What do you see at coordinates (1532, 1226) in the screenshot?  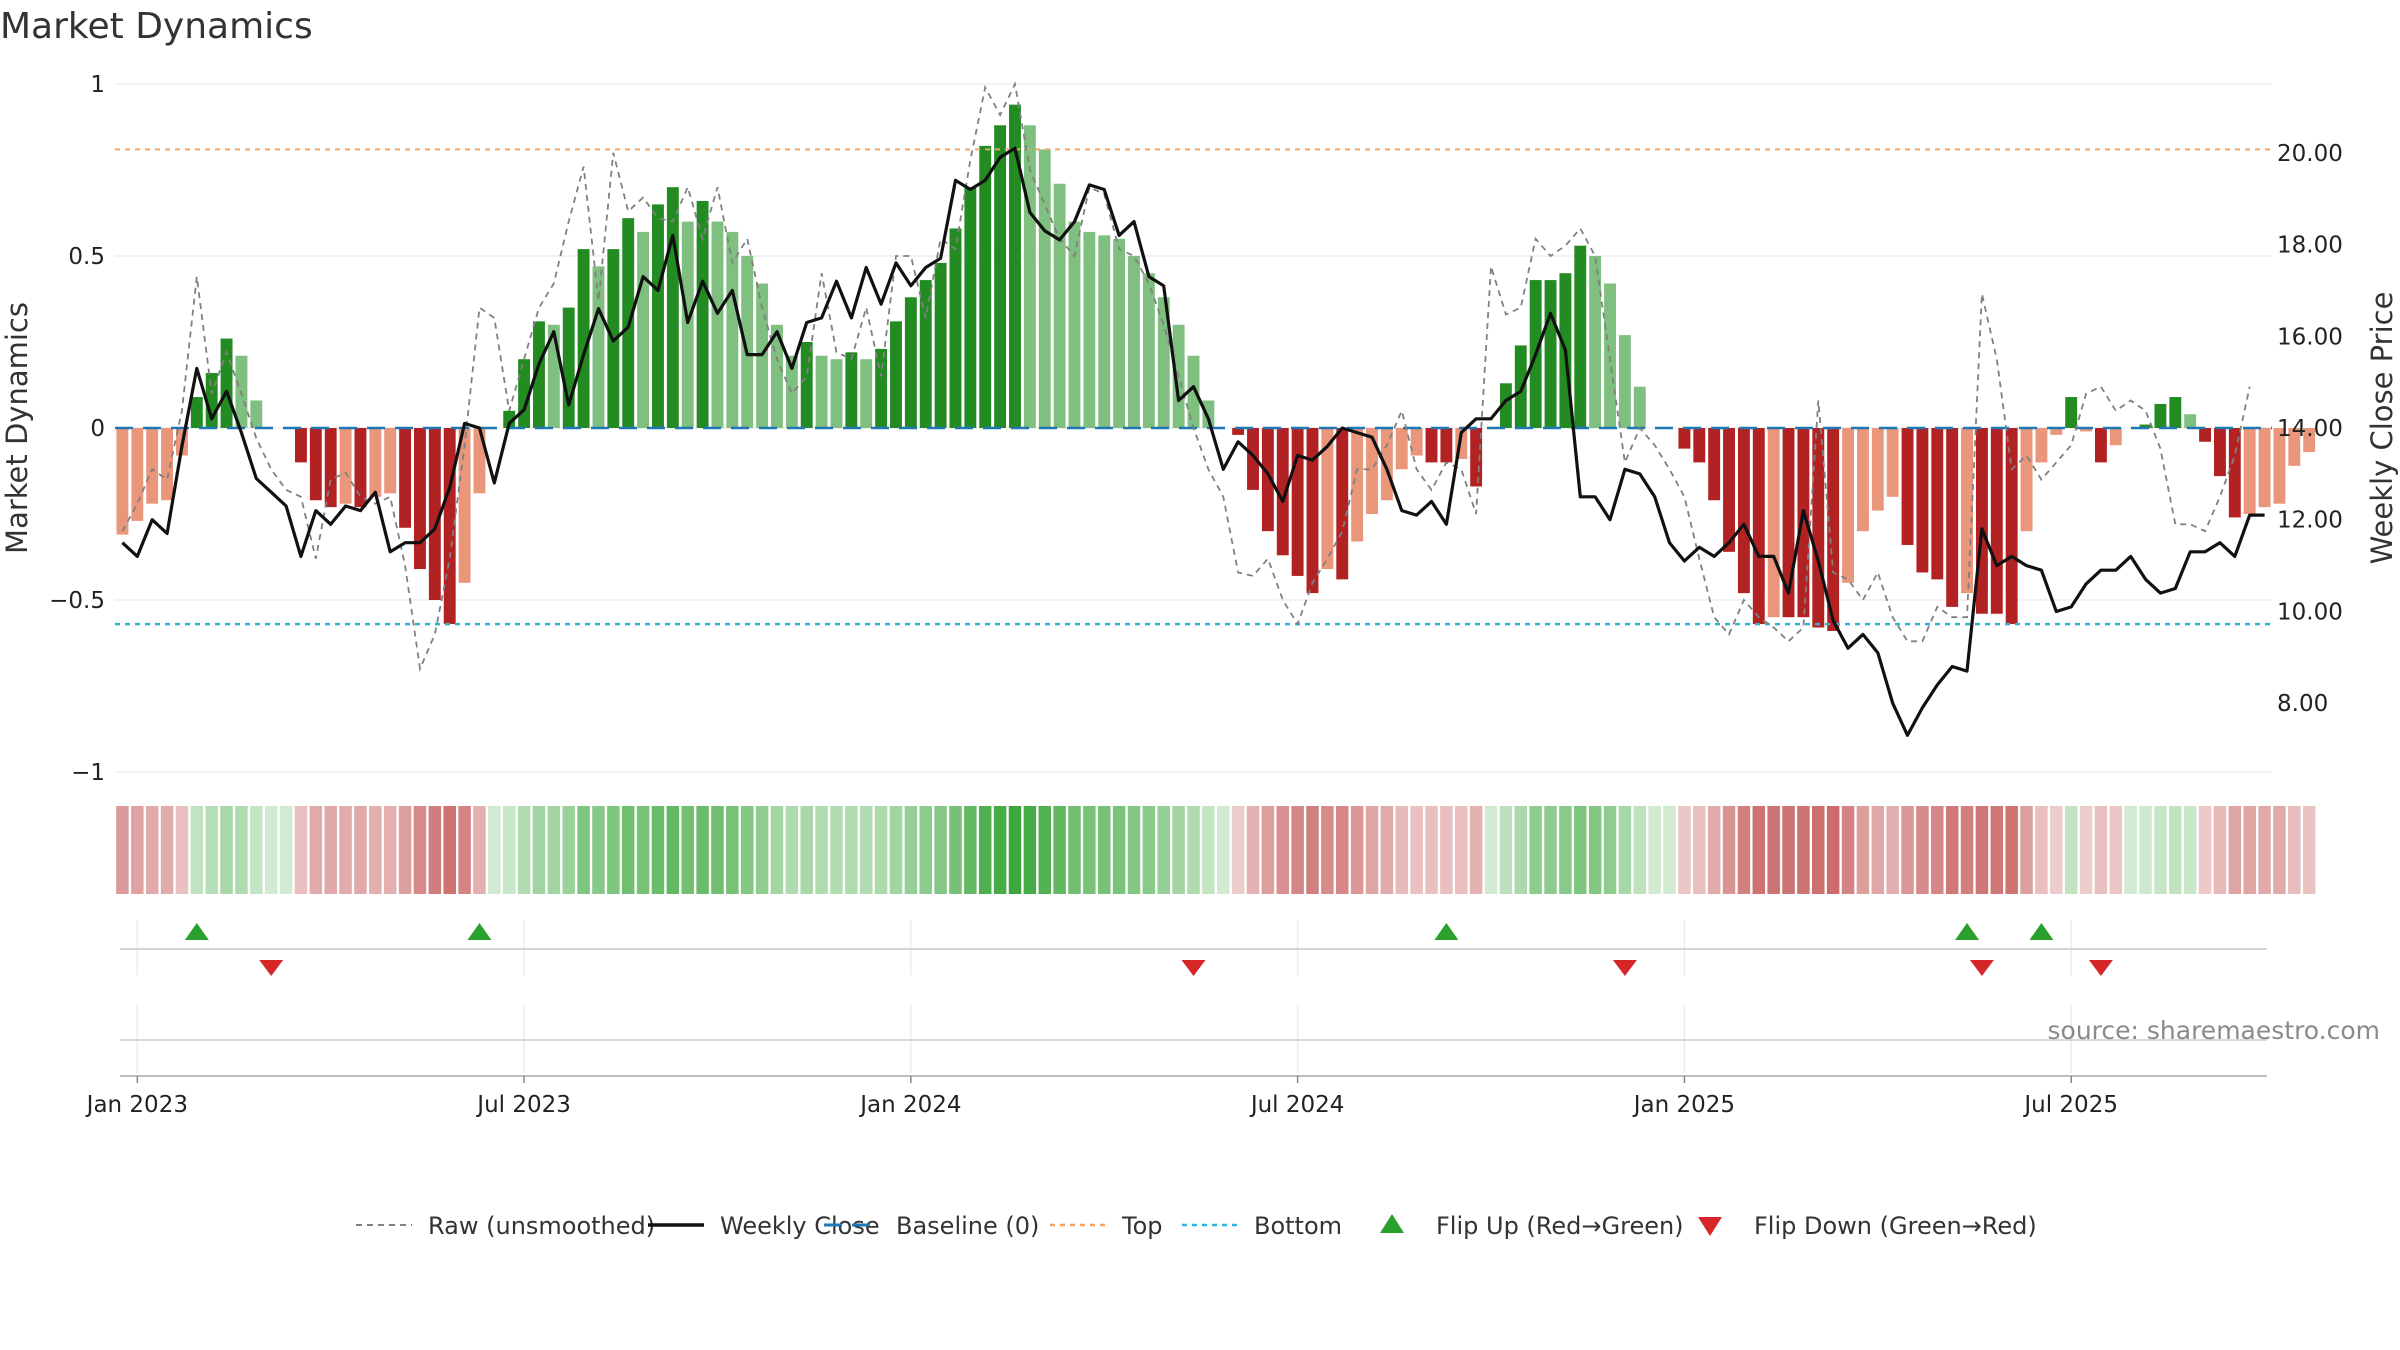 I see `legend-item-flip_up: Flip Up (Red→Green)` at bounding box center [1532, 1226].